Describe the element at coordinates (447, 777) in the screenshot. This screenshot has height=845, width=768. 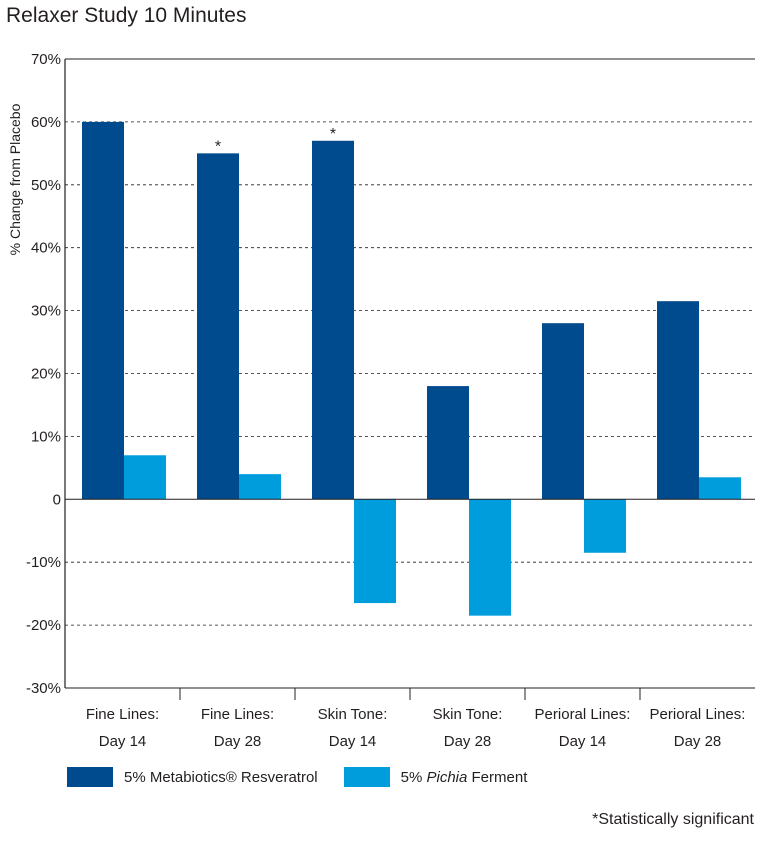
I see `legend-label-pichia-italic: Pichia` at that location.